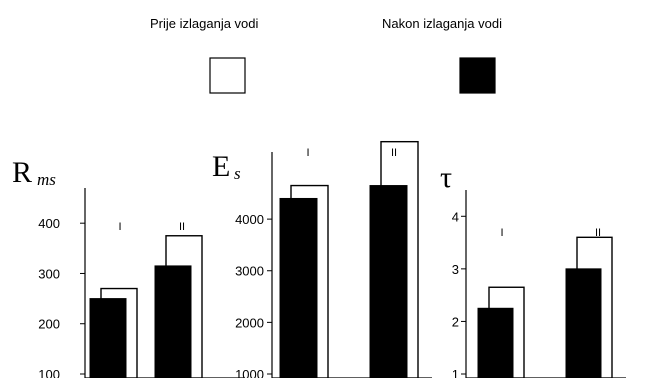  Describe the element at coordinates (249, 271) in the screenshot. I see `y-tick-label: 3000` at that location.